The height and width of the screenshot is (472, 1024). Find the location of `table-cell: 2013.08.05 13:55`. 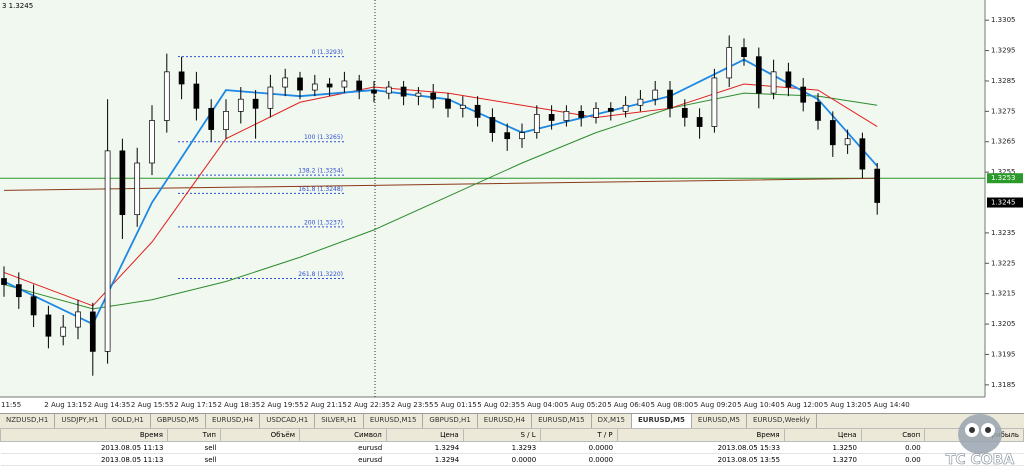

table-cell: 2013.08.05 13:55 is located at coordinates (701, 459).